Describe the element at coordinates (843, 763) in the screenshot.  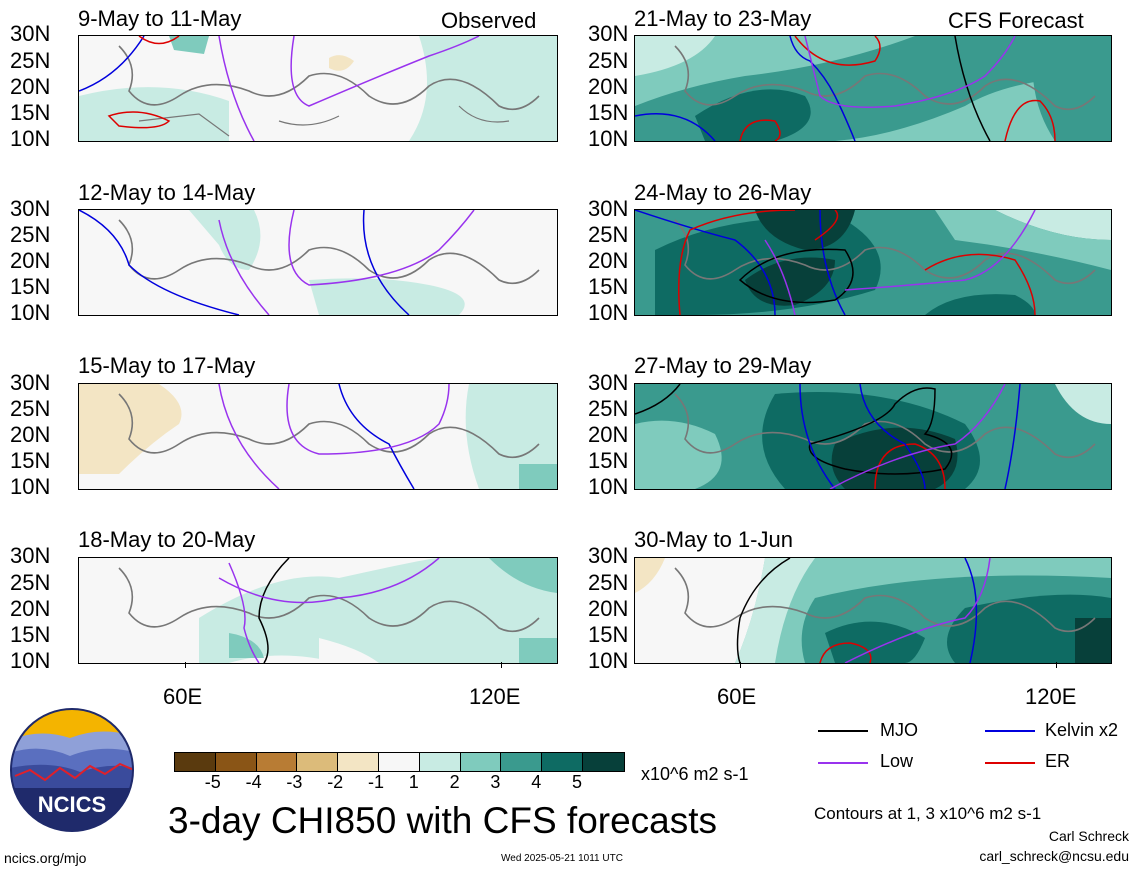
I see `legend-line-low` at that location.